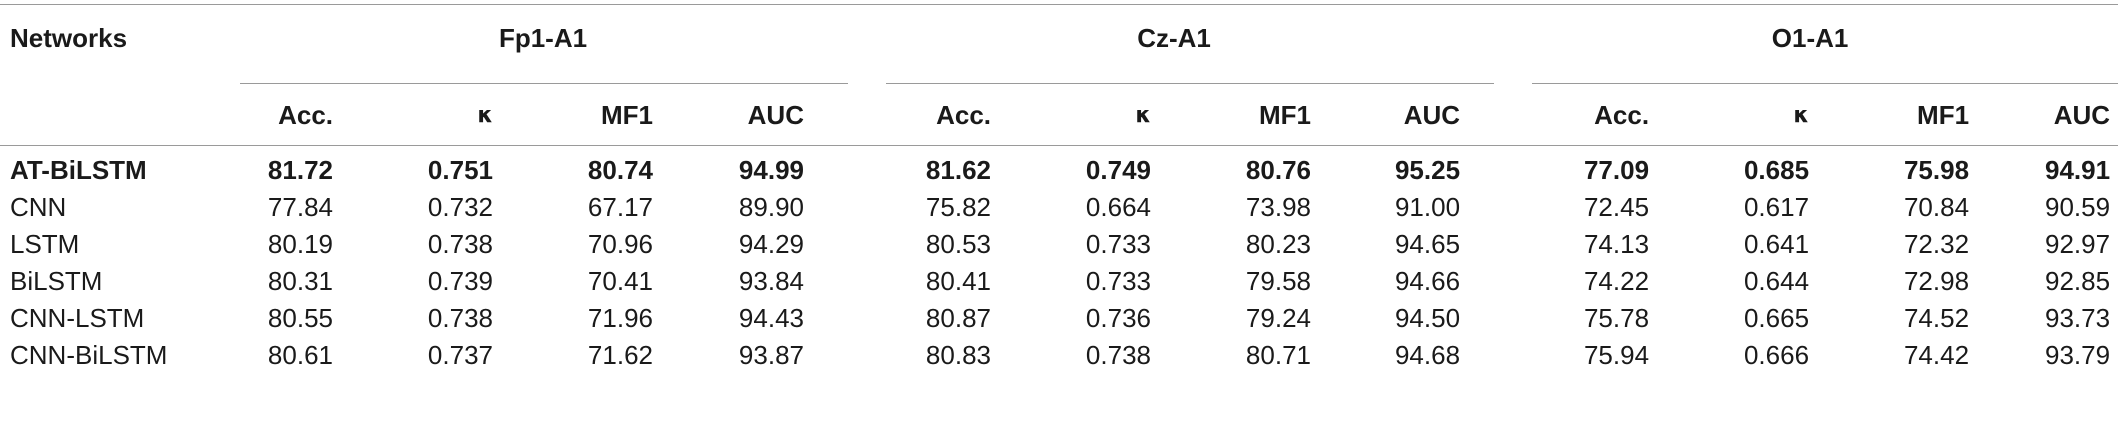  I want to click on value-cell: 89.90, so click(771, 207).